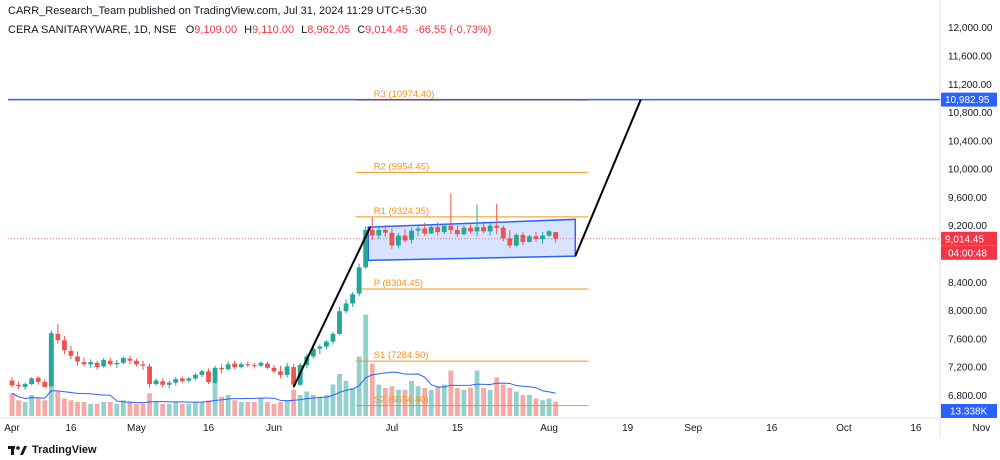 This screenshot has height=460, width=1000. I want to click on y-tick-label: 12,000.00, so click(970, 28).